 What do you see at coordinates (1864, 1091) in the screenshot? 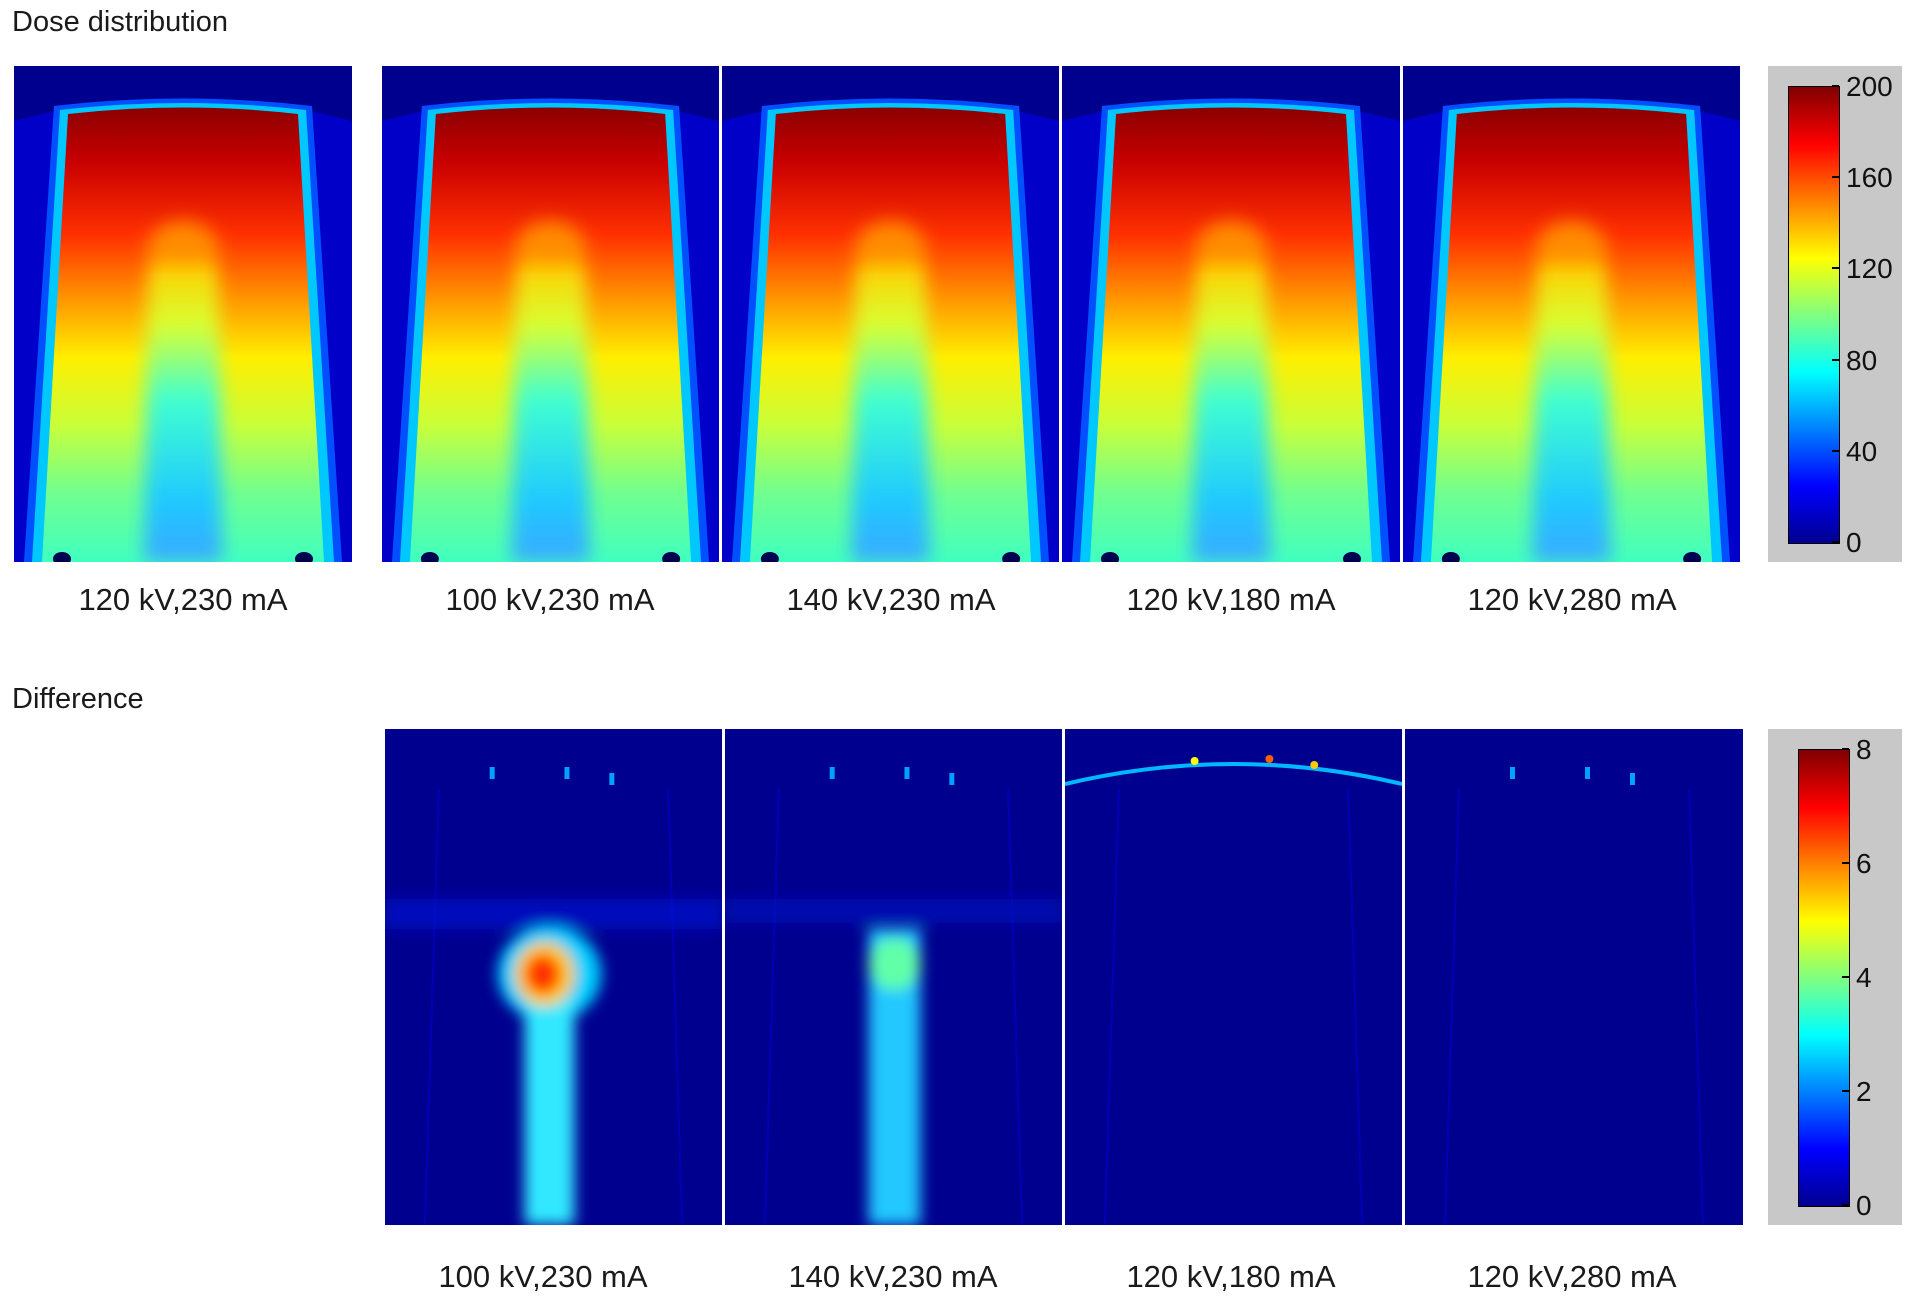
I see `colorbar-tick-label: 2` at bounding box center [1864, 1091].